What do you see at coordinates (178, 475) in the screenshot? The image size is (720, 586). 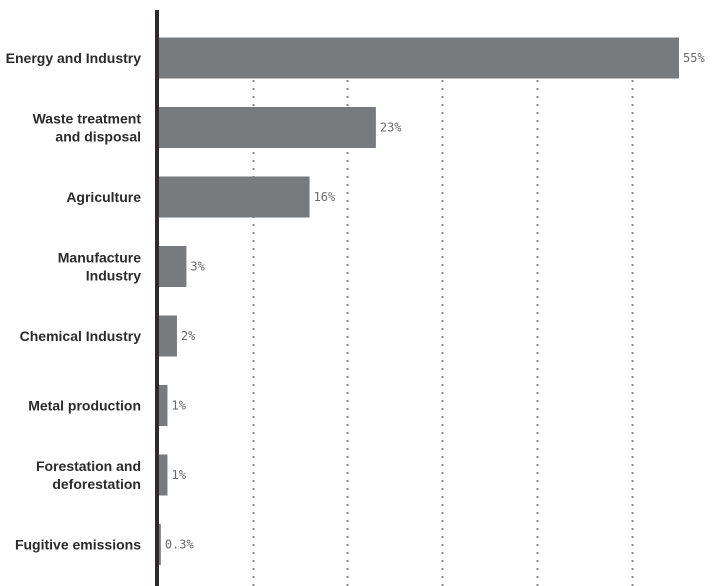 I see `value-label-7: 1%` at bounding box center [178, 475].